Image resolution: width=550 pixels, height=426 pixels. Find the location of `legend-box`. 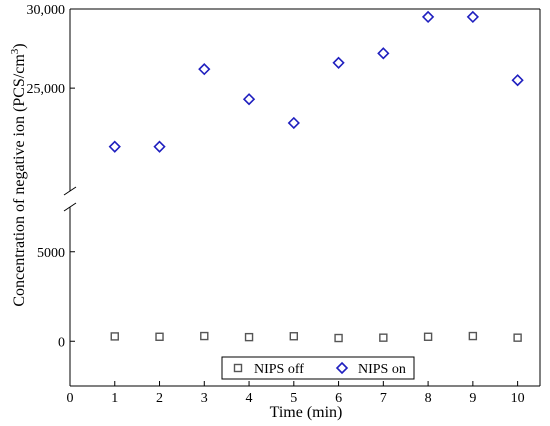

legend-box is located at coordinates (318, 368).